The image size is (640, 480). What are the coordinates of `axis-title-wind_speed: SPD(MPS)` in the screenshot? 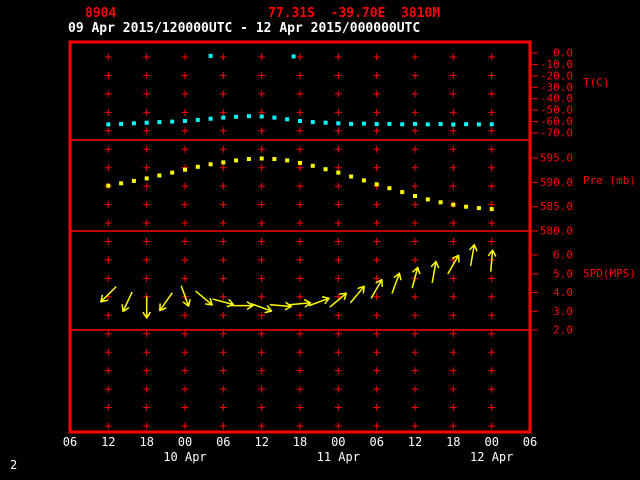 It's located at (609, 273).